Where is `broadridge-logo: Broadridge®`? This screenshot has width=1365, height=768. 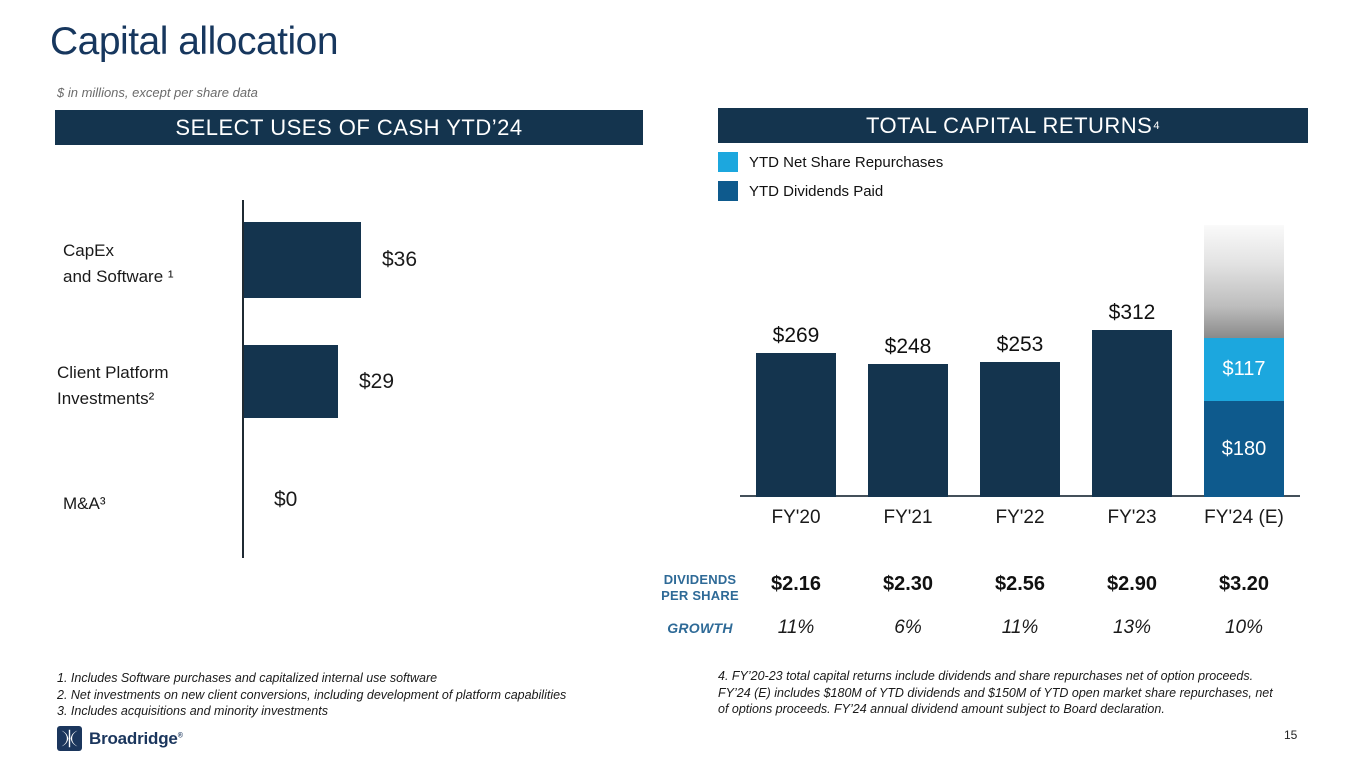
broadridge-logo: Broadridge® is located at coordinates (120, 738).